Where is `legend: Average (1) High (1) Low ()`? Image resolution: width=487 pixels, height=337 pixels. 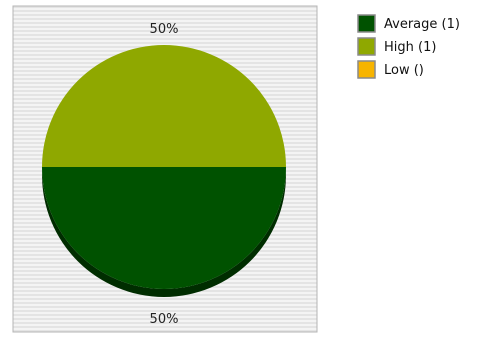 legend: Average (1) High (1) Low () is located at coordinates (408, 46).